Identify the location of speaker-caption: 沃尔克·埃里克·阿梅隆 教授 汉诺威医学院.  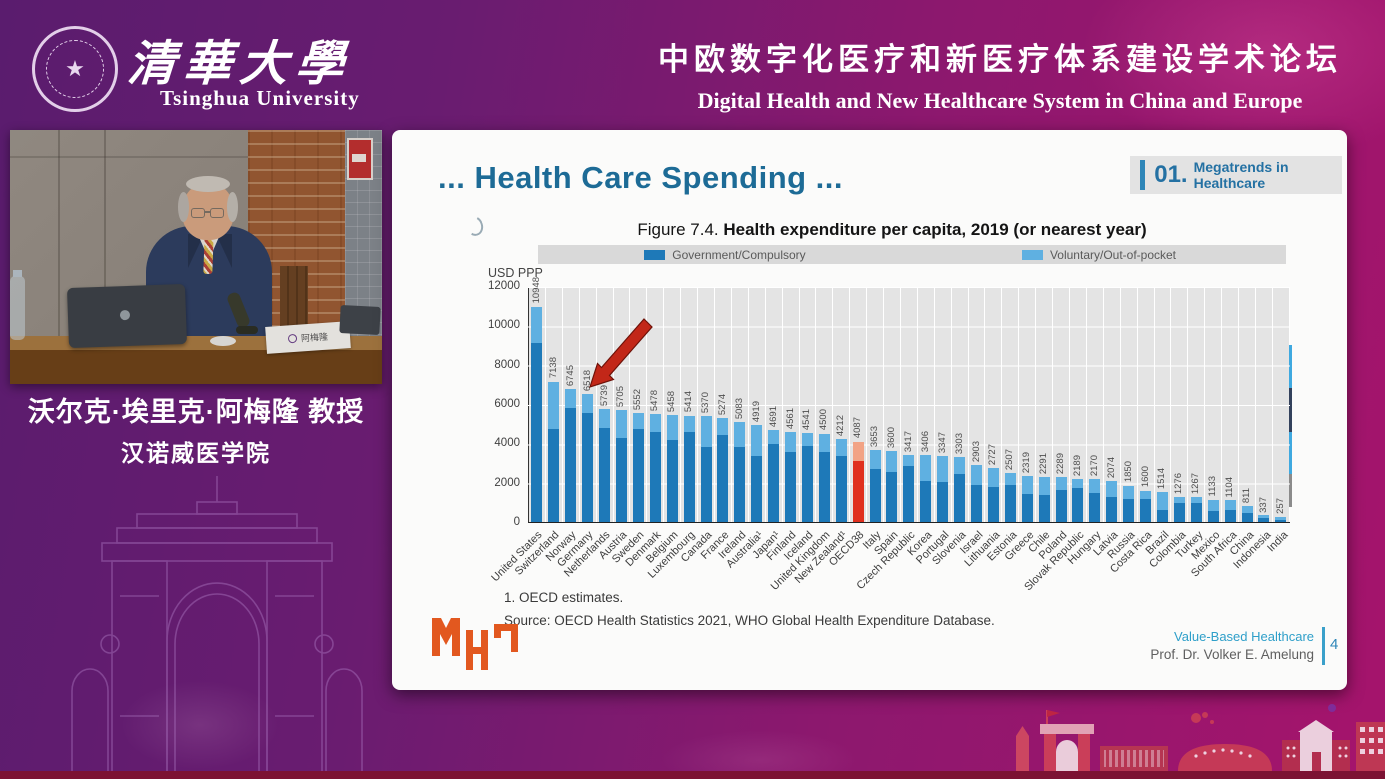
(196, 429).